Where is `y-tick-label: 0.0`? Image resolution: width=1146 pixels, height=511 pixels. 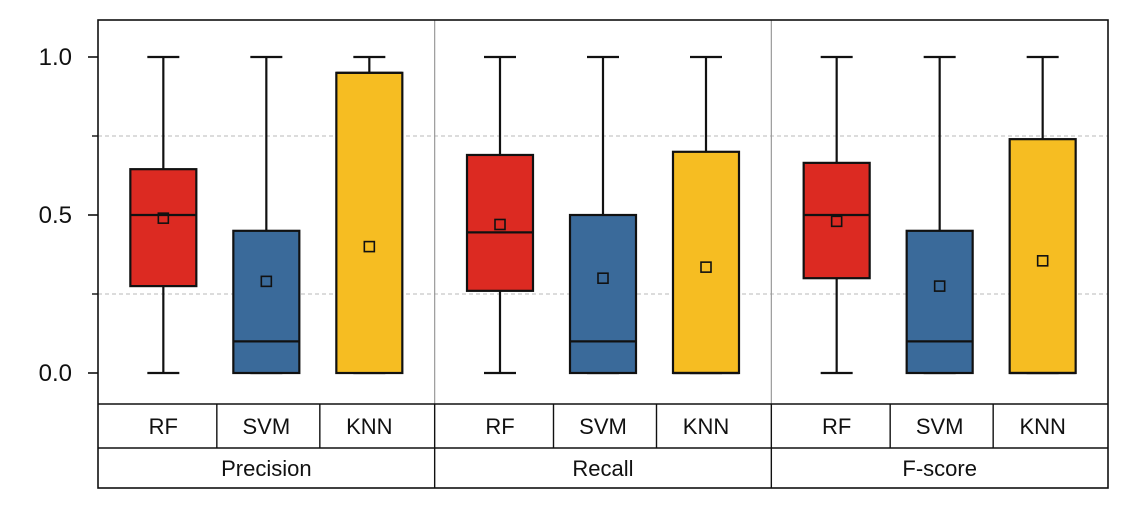 y-tick-label: 0.0 is located at coordinates (55, 373).